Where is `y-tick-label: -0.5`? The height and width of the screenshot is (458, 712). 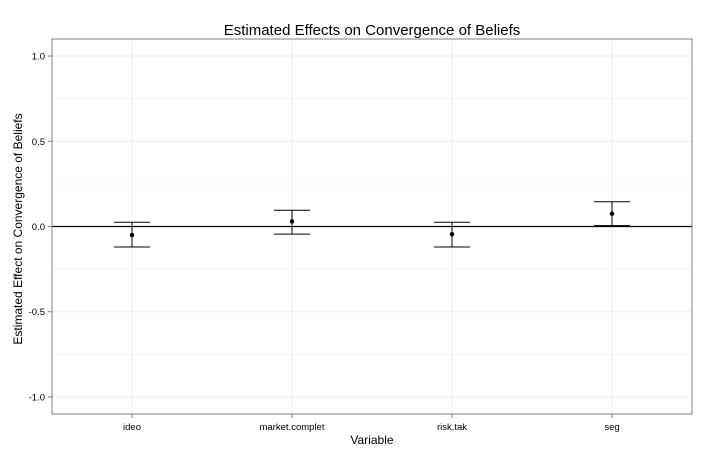 y-tick-label: -0.5 is located at coordinates (37, 312).